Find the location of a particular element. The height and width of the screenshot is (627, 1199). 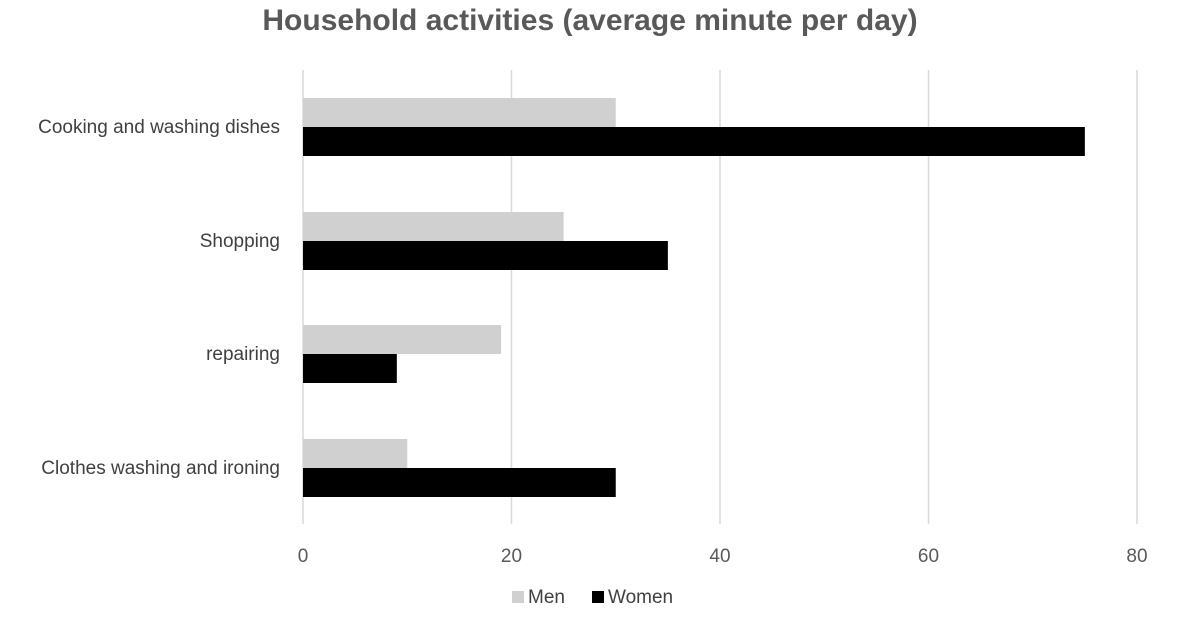

legend: Men Women is located at coordinates (592, 597).